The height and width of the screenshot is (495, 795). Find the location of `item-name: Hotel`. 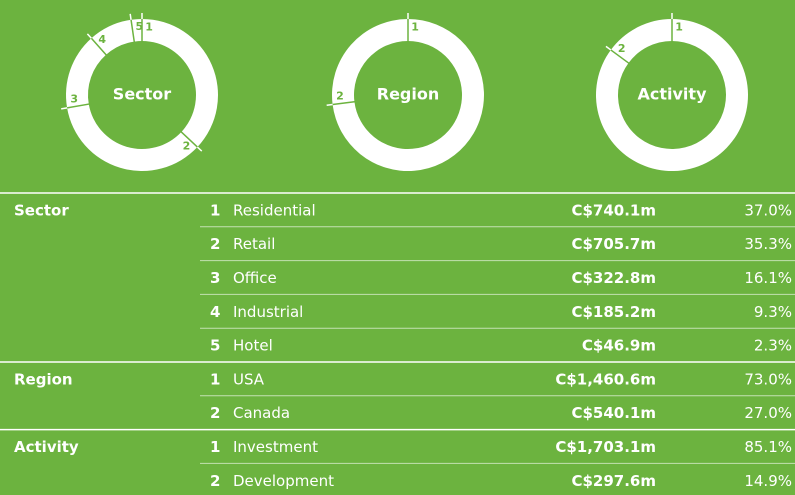

item-name: Hotel is located at coordinates (253, 346).